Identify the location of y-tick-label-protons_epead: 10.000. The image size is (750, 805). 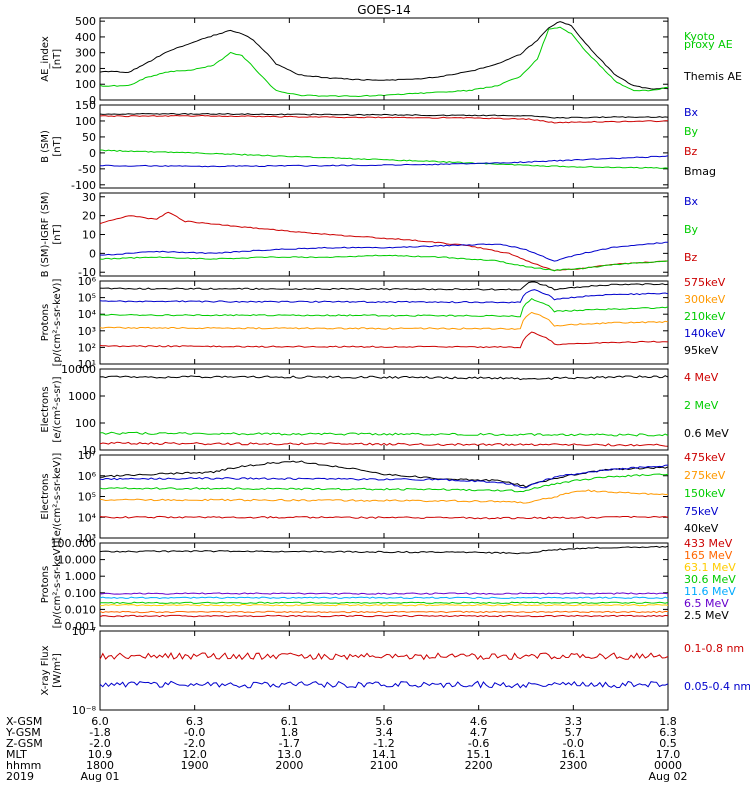
(77, 560).